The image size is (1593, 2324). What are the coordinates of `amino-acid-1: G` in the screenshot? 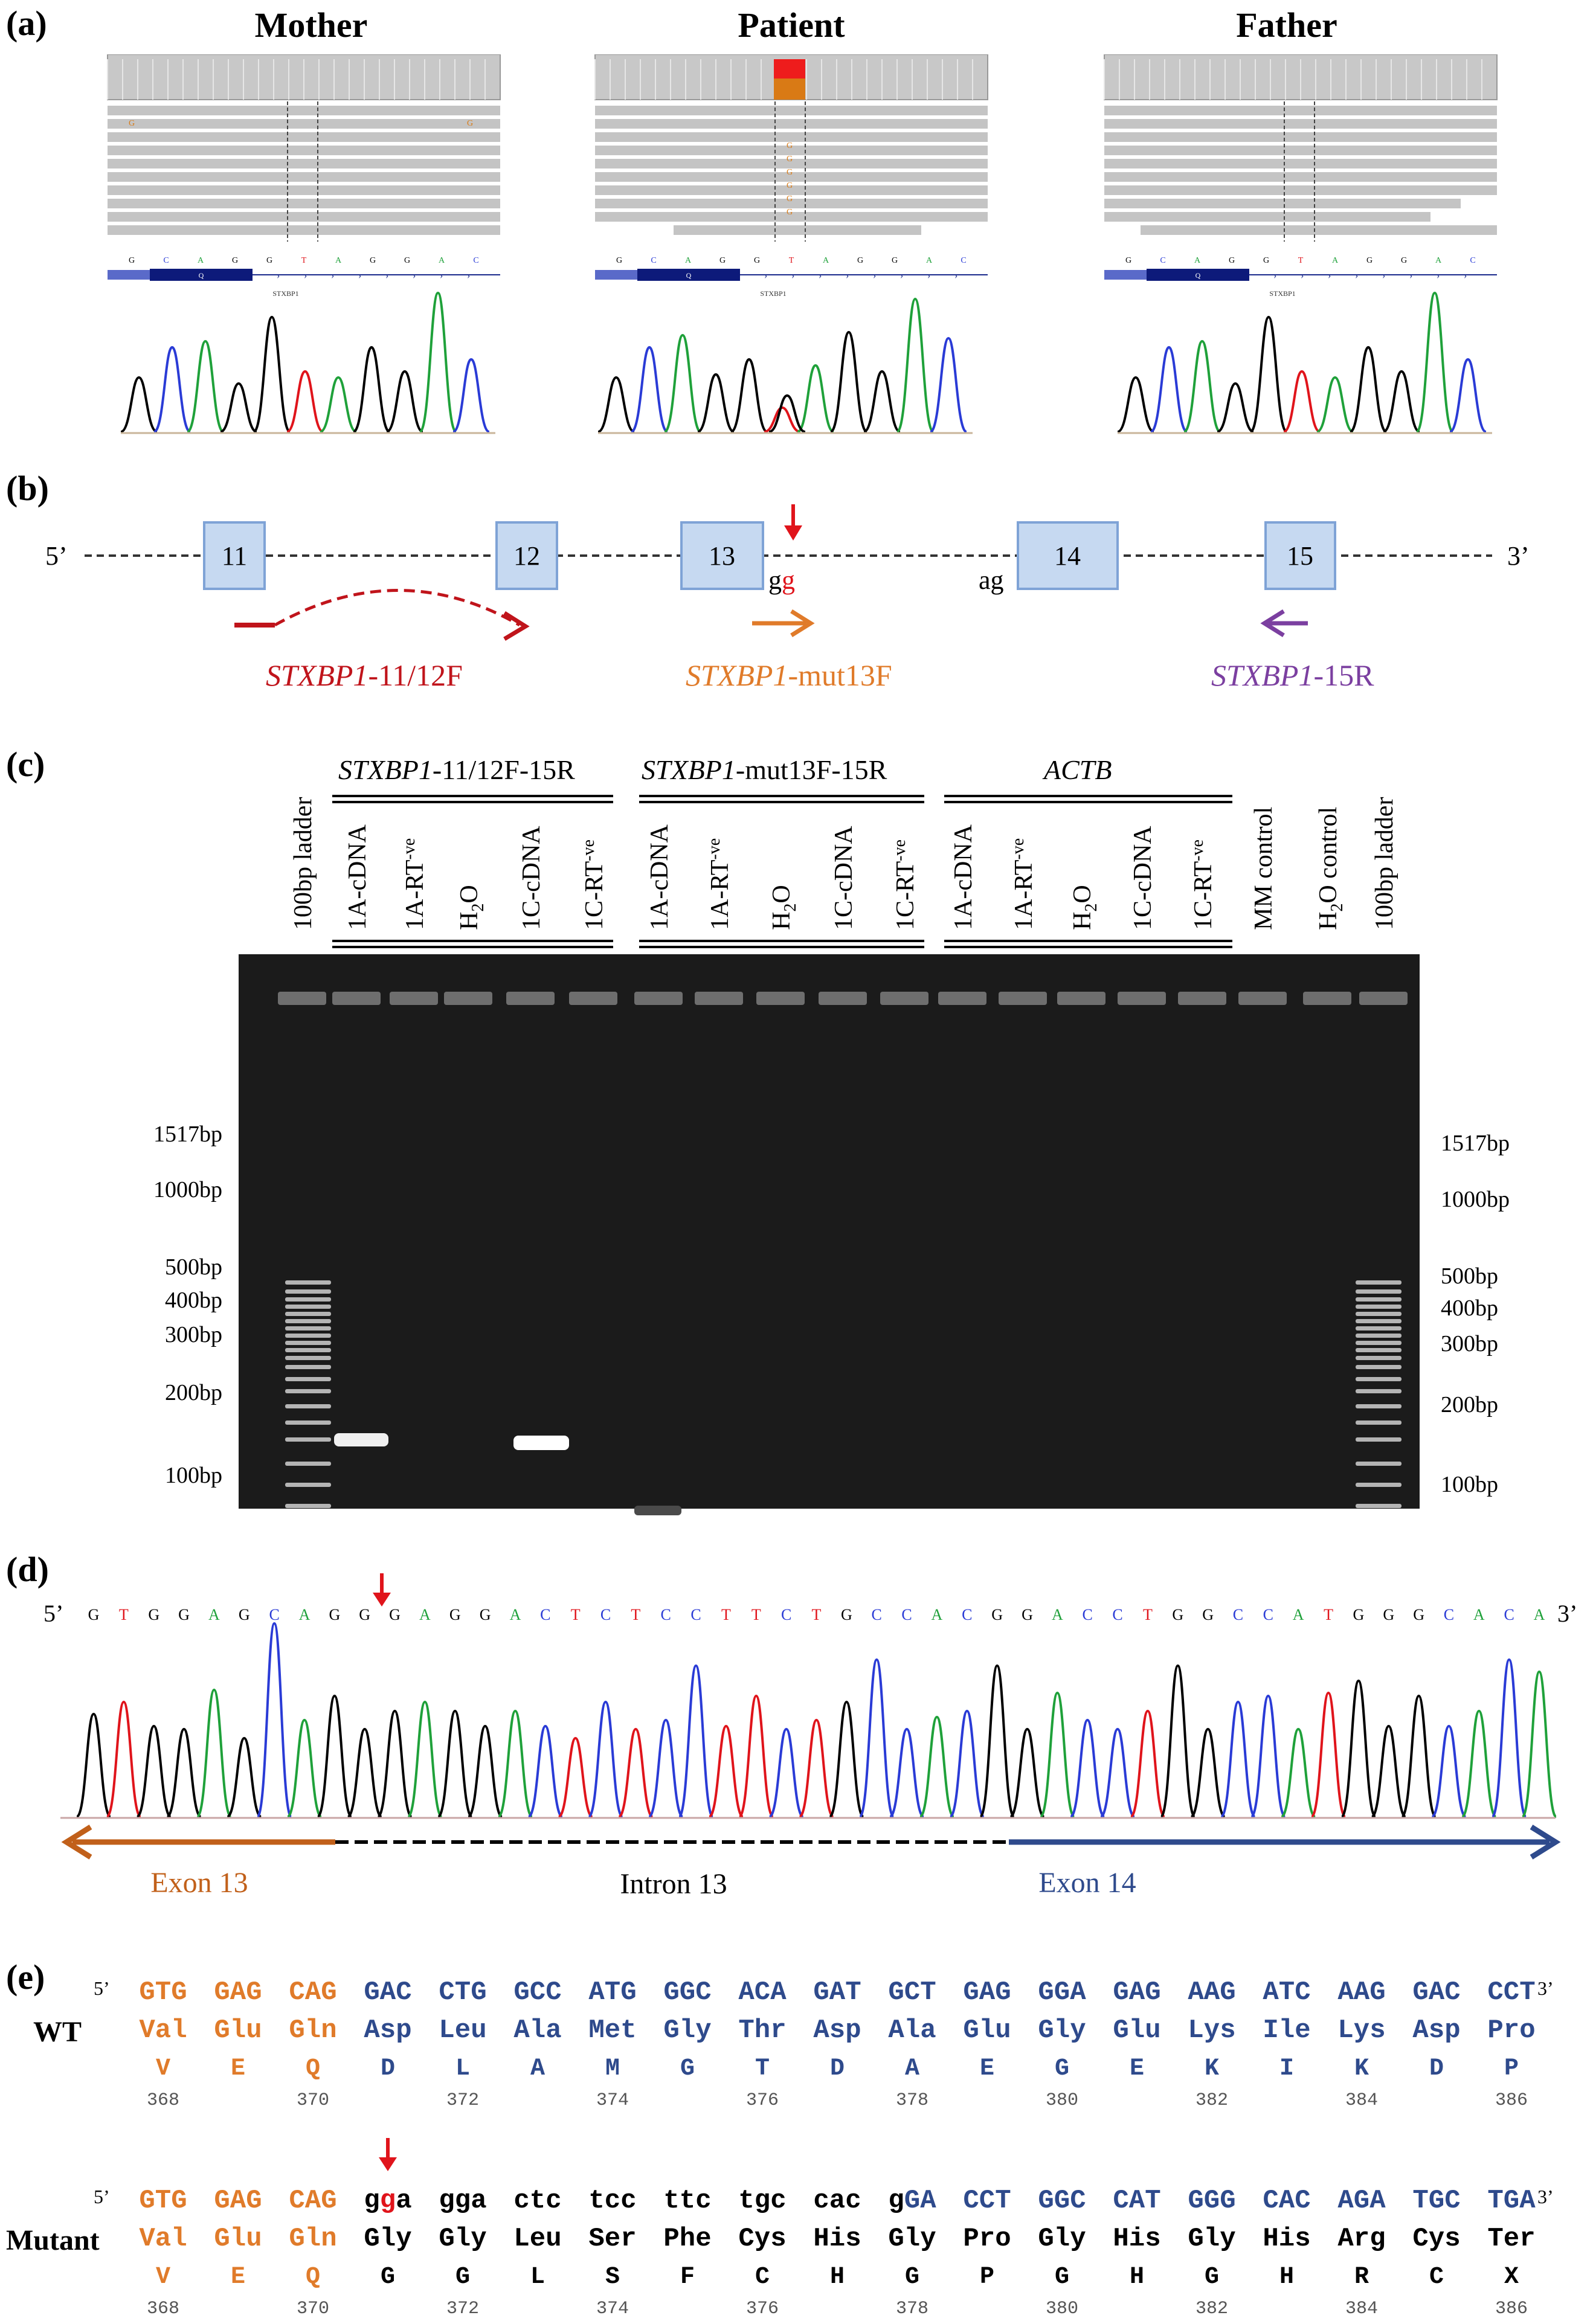 It's located at (388, 2277).